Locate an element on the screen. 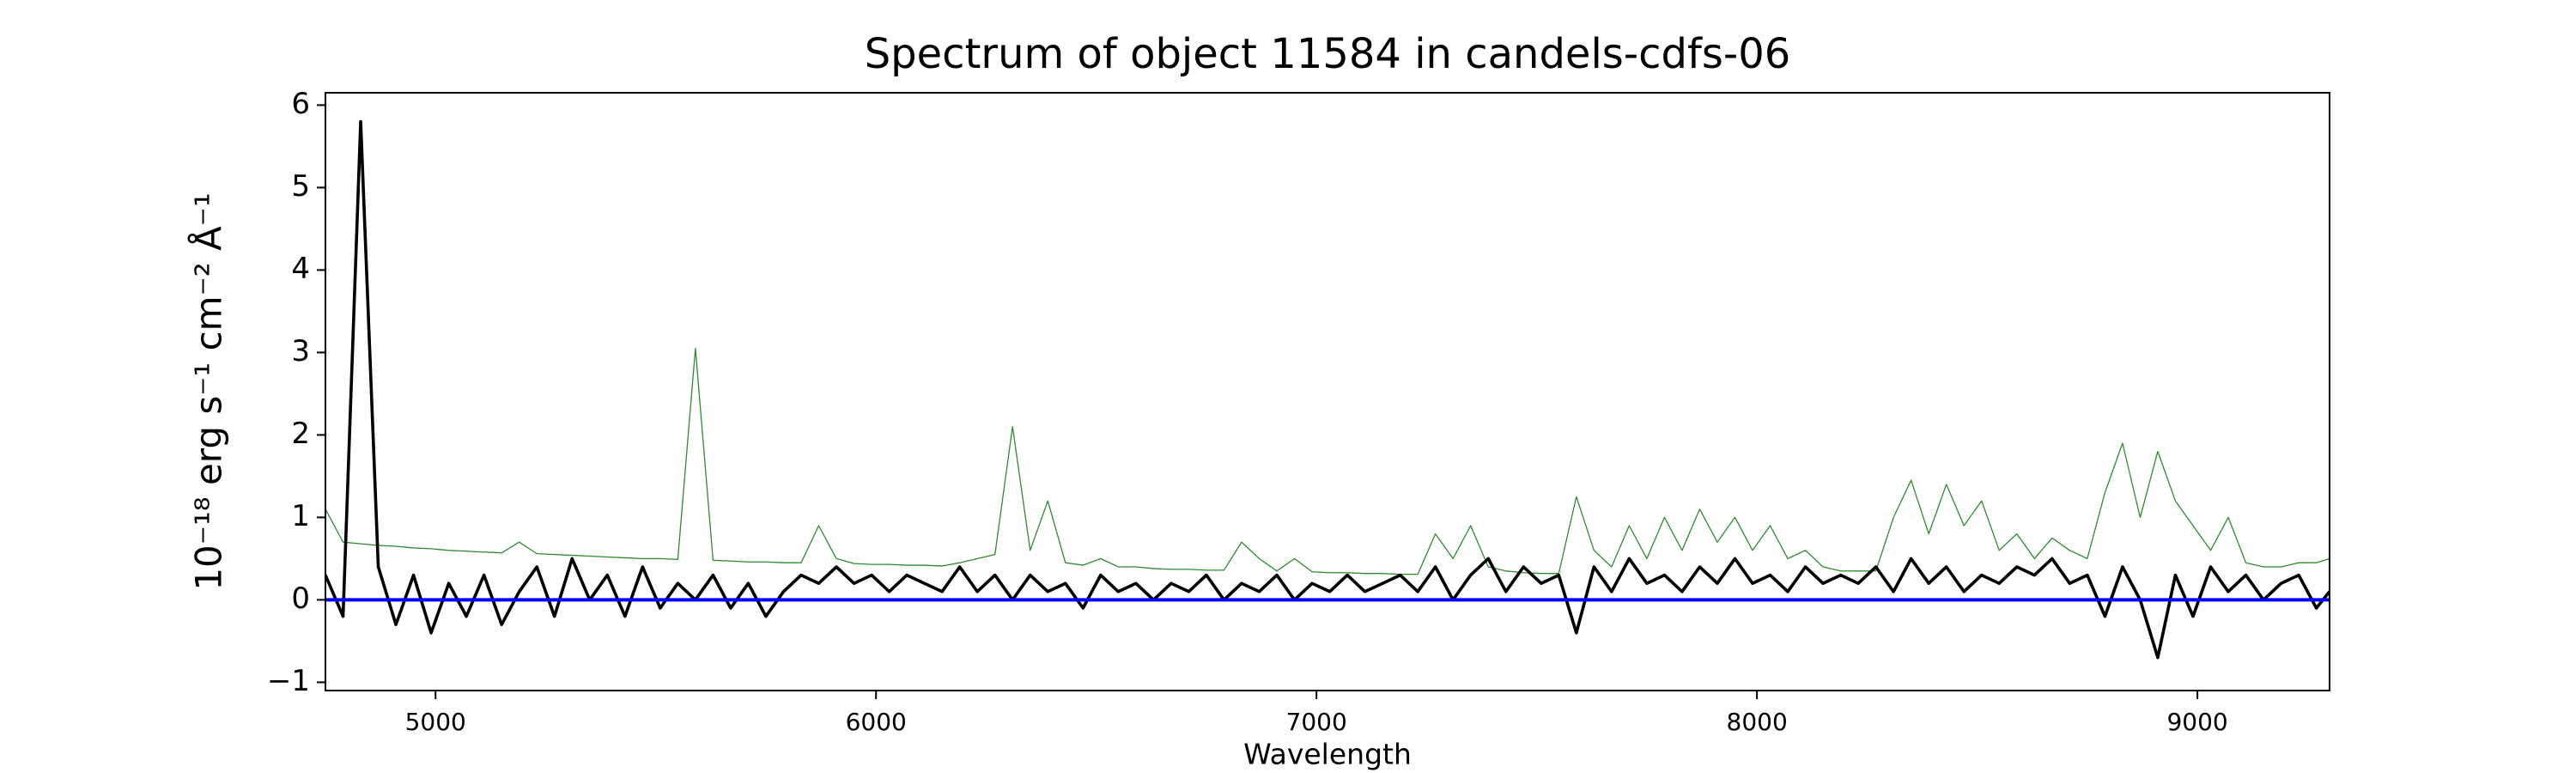 This screenshot has height=773, width=2576. y-tick-label: 3 is located at coordinates (301, 351).